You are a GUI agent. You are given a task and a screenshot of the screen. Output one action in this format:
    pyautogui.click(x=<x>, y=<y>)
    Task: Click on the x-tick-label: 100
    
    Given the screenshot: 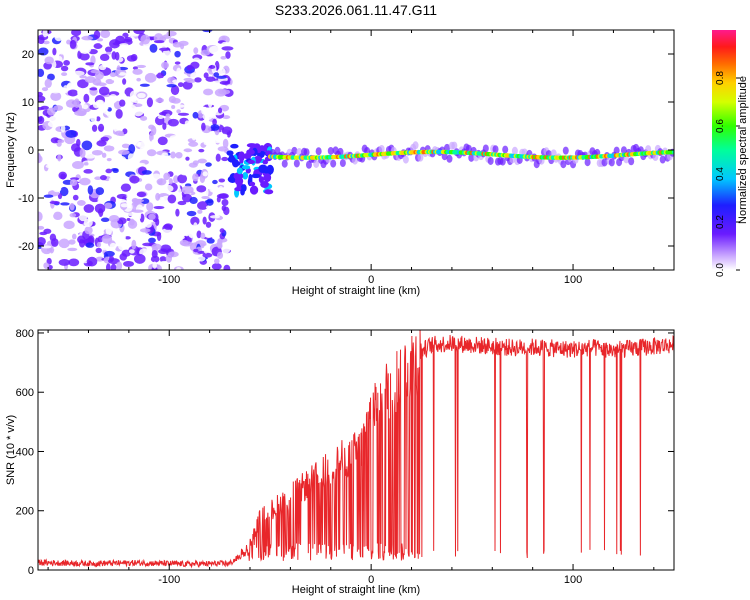 What is the action you would take?
    pyautogui.click(x=573, y=580)
    